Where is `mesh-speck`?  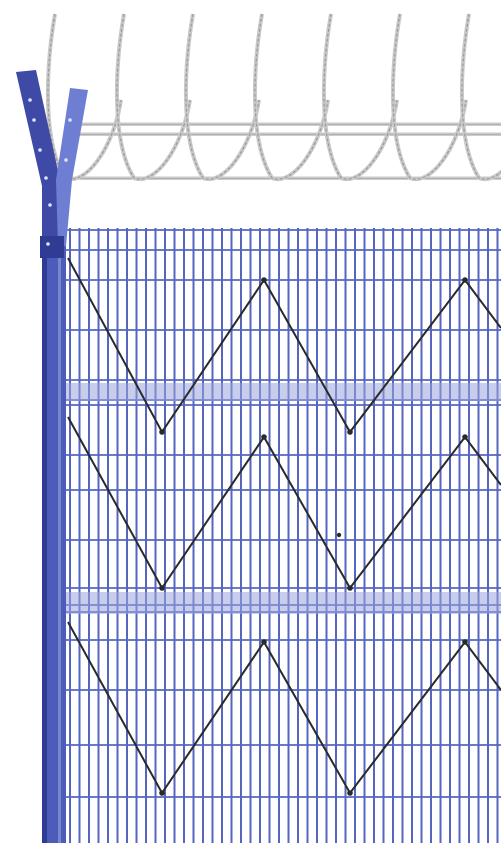 mesh-speck is located at coordinates (339, 535).